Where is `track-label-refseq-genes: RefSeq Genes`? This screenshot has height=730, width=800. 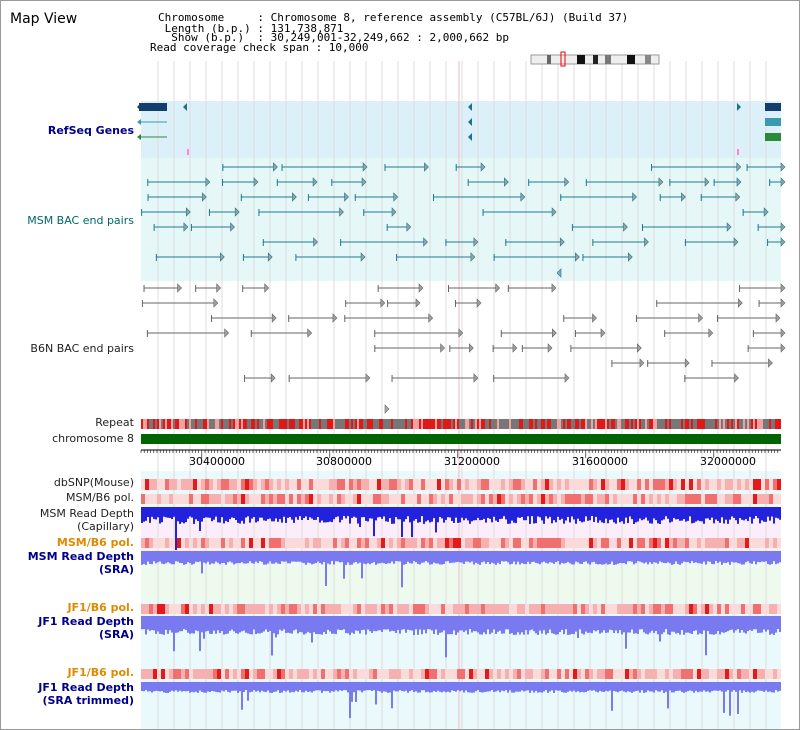 track-label-refseq-genes: RefSeq Genes is located at coordinates (90, 130).